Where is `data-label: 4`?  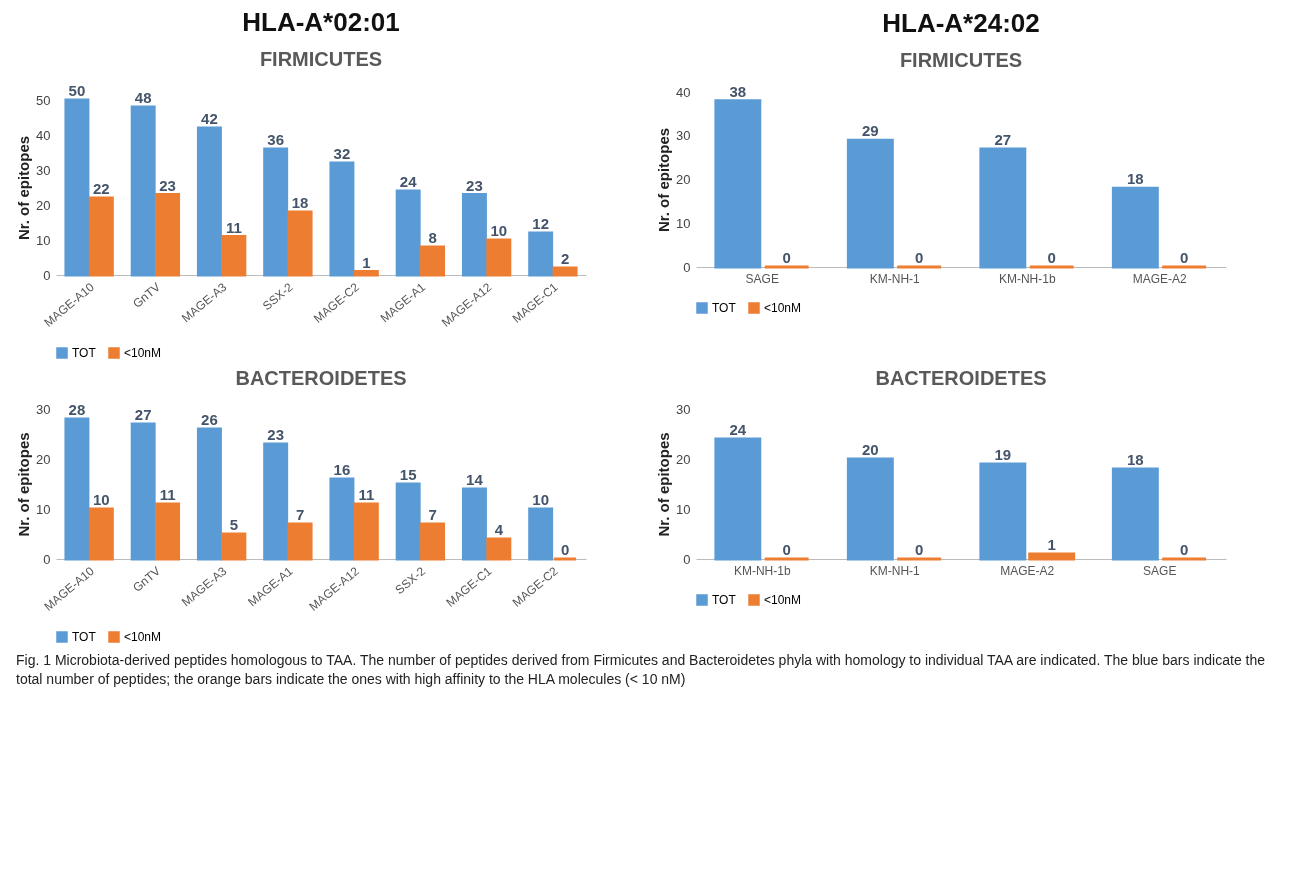 data-label: 4 is located at coordinates (499, 529).